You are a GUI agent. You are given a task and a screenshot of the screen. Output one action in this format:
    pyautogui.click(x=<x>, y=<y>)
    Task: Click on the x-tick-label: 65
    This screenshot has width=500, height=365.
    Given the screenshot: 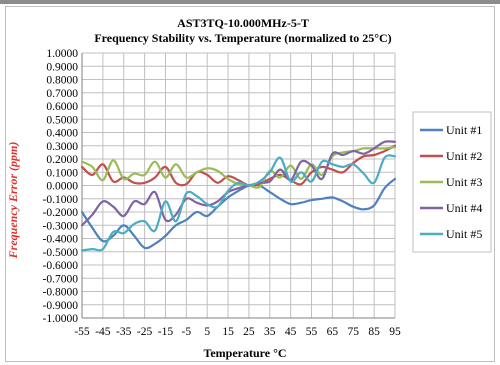 What is the action you would take?
    pyautogui.click(x=333, y=332)
    